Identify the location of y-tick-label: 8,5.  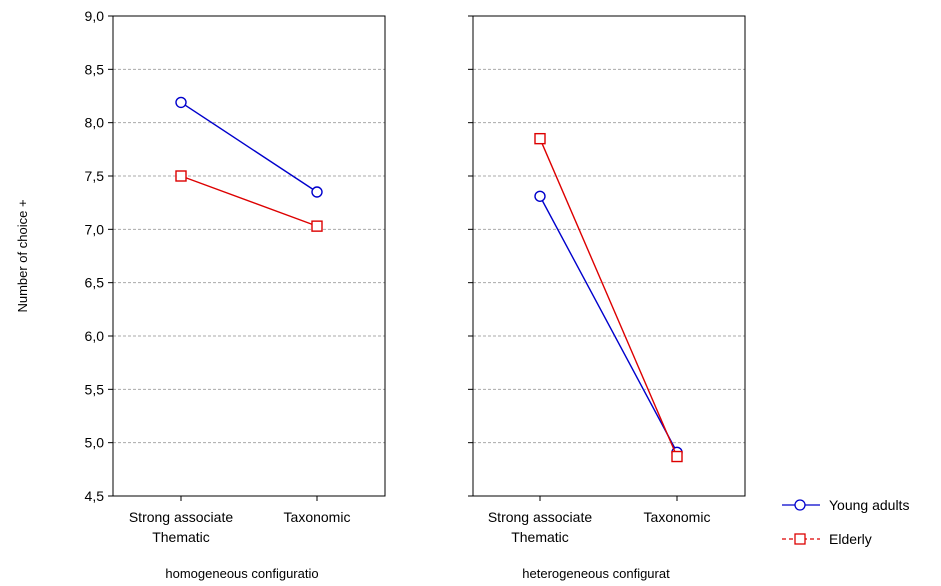
(95, 69).